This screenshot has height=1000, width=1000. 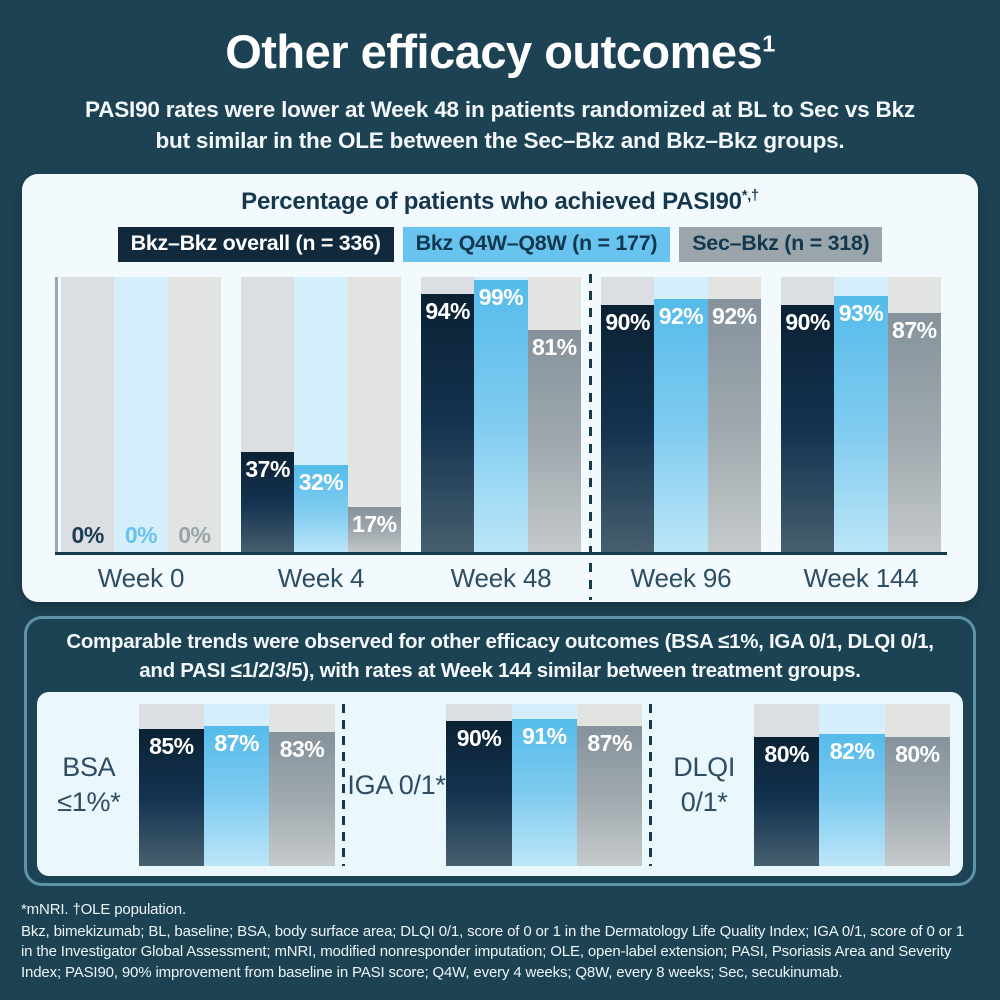 I want to click on bar-group-week-48: 94% 99% 81% Week 48, so click(x=501, y=436).